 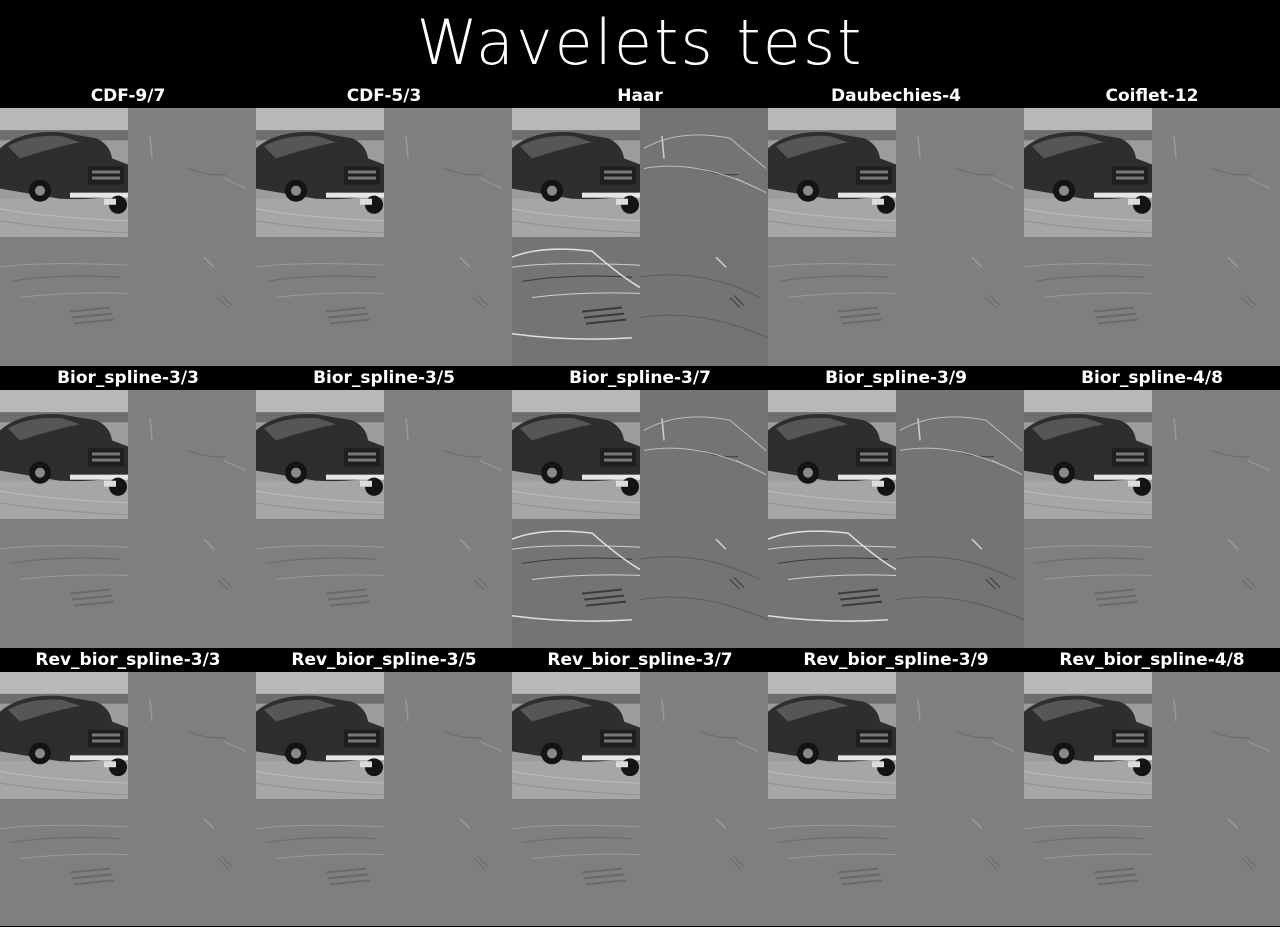 I want to click on wavelet-name-label: Rev_bior_spline-4/8, so click(x=1152, y=660).